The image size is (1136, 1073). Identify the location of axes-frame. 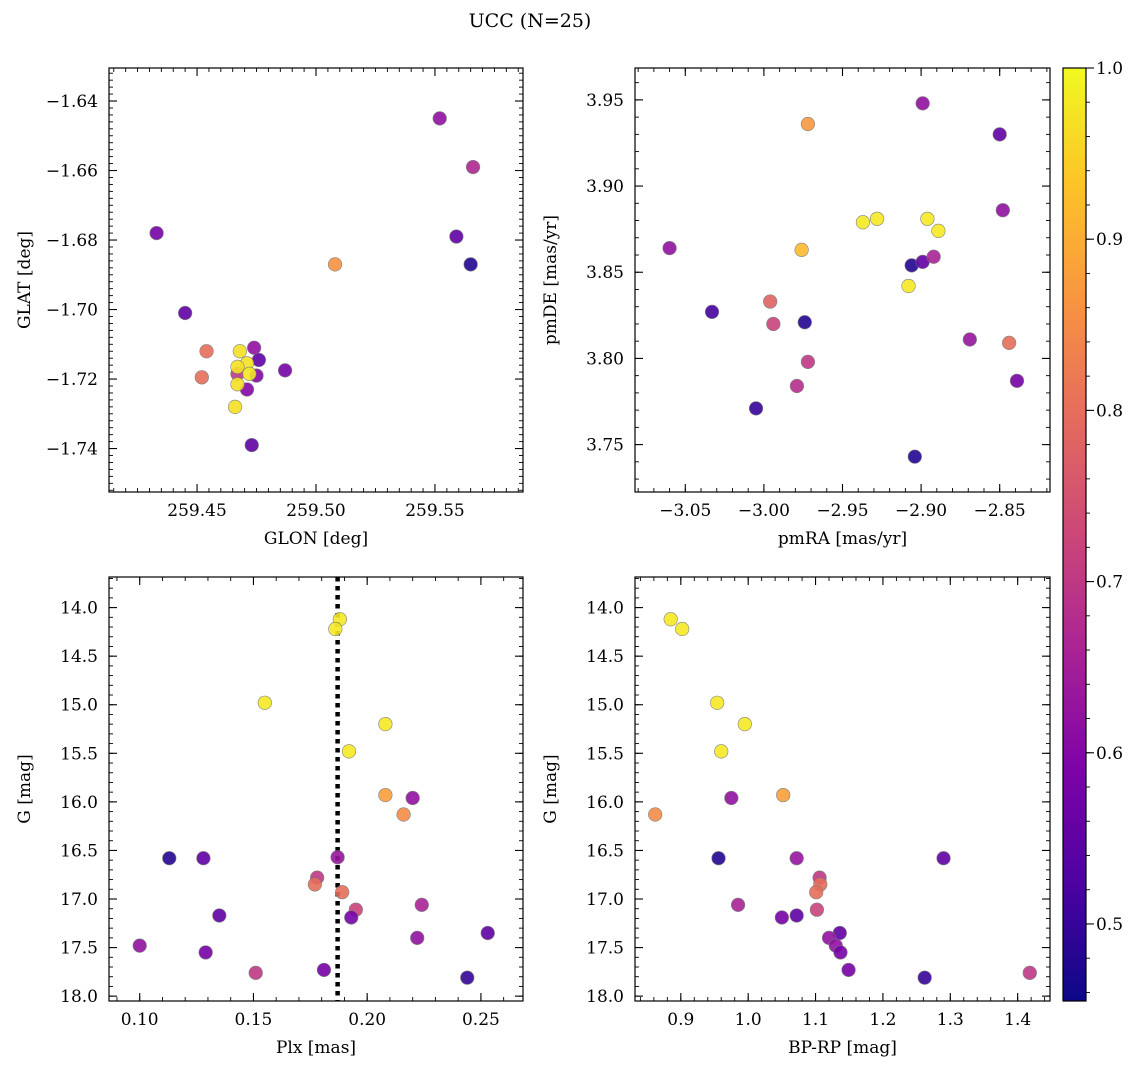
(316, 280).